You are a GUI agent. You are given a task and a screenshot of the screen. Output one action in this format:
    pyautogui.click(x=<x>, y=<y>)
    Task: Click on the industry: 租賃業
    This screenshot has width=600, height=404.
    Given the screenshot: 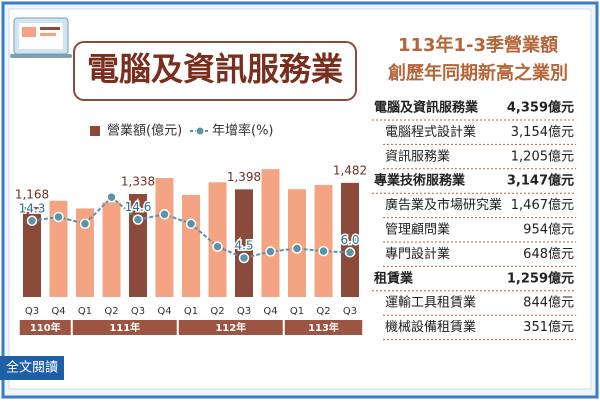 What is the action you would take?
    pyautogui.click(x=394, y=278)
    